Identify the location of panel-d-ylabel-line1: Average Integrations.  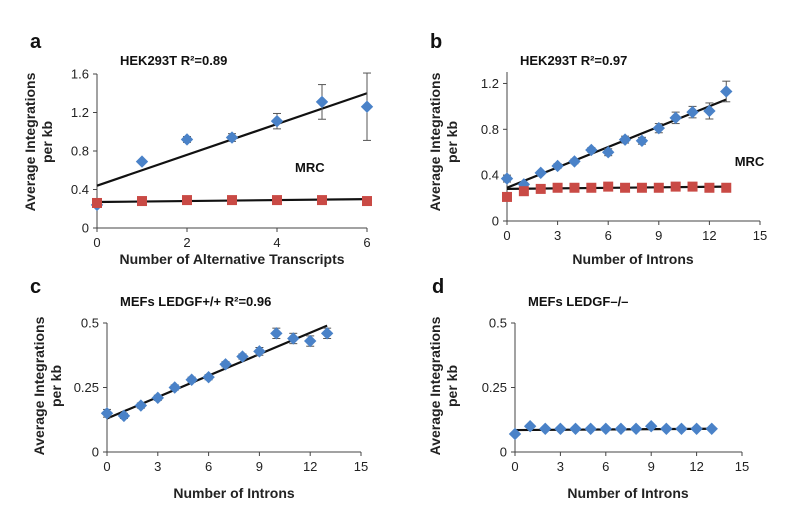
(435, 385).